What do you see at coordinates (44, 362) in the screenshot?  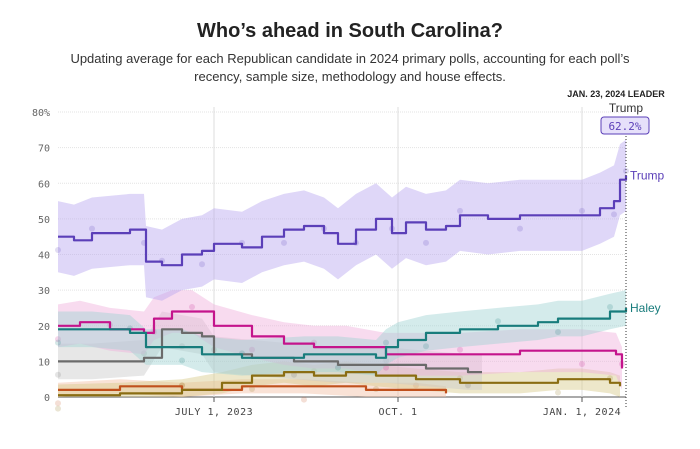 I see `y-tick-label: 10` at bounding box center [44, 362].